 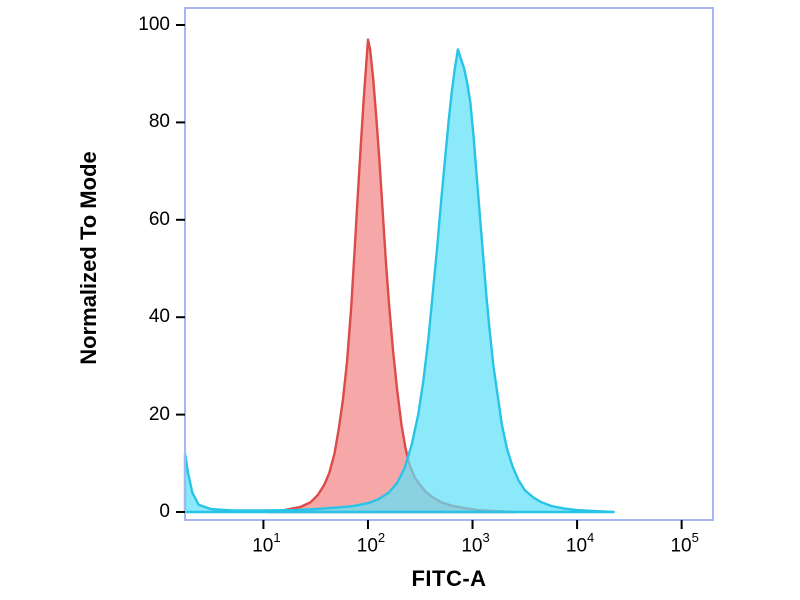 What do you see at coordinates (371, 543) in the screenshot?
I see `x-tick-label: 10²` at bounding box center [371, 543].